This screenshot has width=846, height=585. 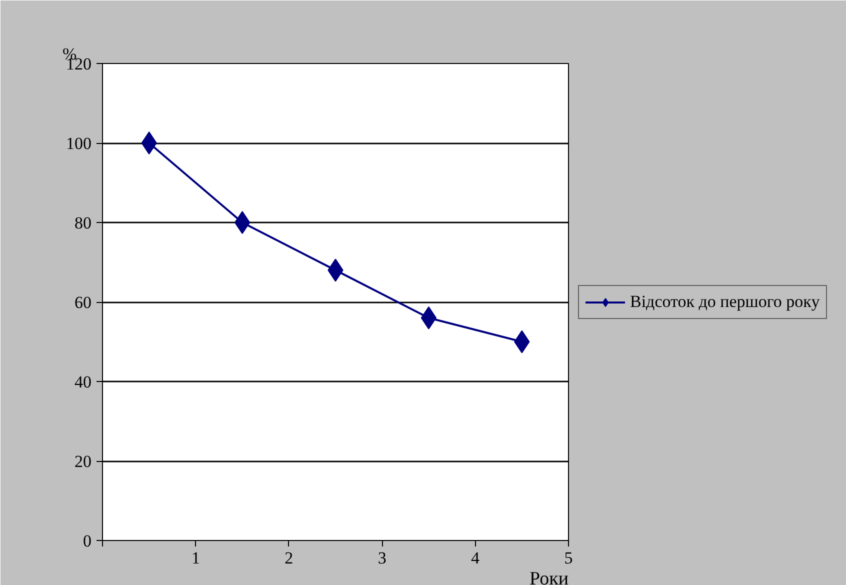 What do you see at coordinates (382, 558) in the screenshot?
I see `x-tick-label: 3` at bounding box center [382, 558].